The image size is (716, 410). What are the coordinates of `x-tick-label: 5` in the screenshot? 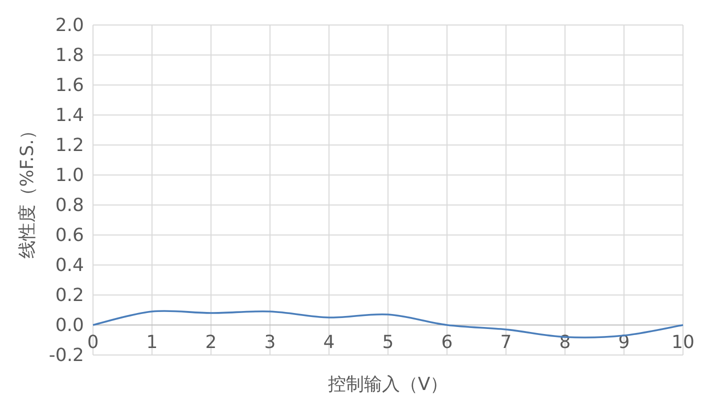 It's located at (388, 342).